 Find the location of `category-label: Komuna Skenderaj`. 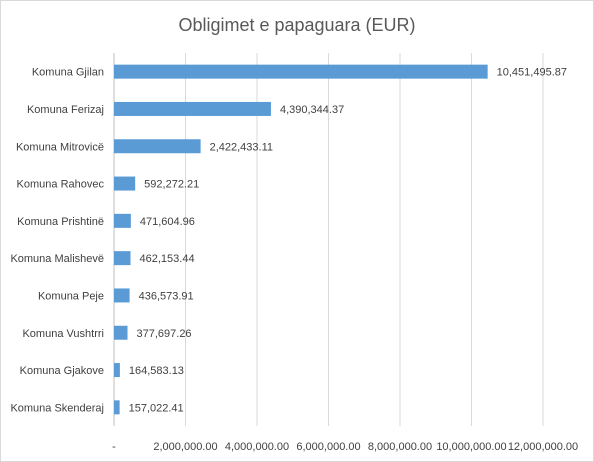

category-label: Komuna Skenderaj is located at coordinates (57, 408).